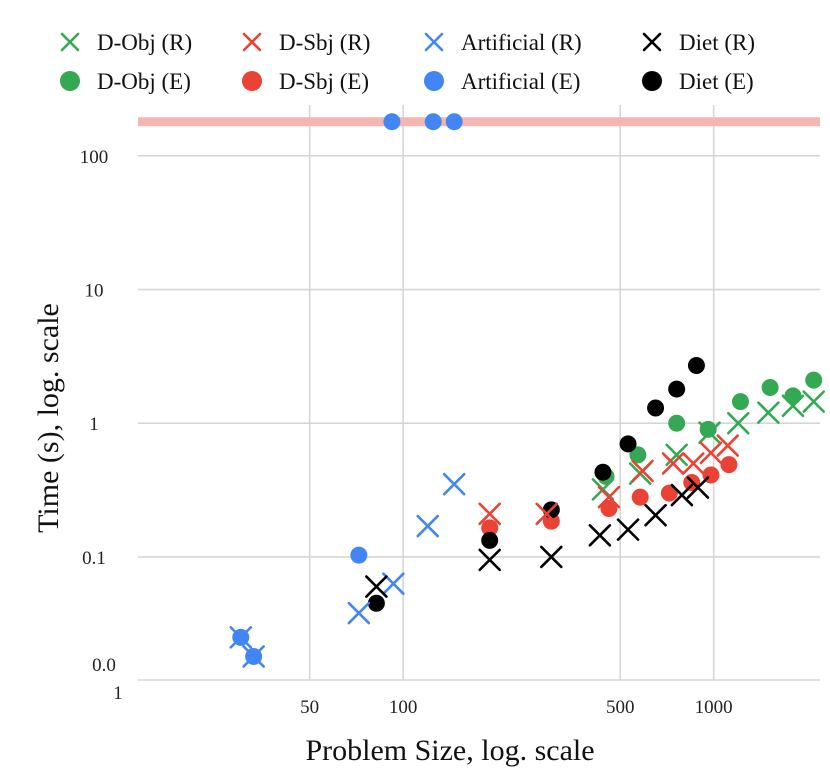 This screenshot has width=830, height=783. Describe the element at coordinates (521, 42) in the screenshot. I see `legend-label: Artificial (R)` at that location.